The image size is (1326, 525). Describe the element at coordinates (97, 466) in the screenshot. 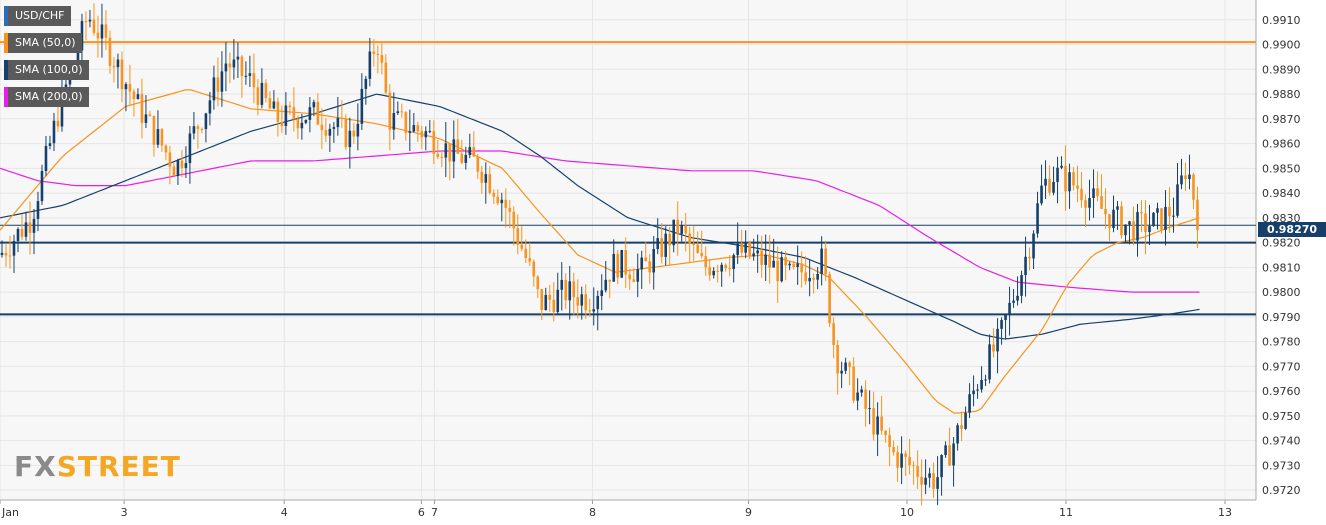

I see `fxstreet-logo: FXSTREET` at that location.